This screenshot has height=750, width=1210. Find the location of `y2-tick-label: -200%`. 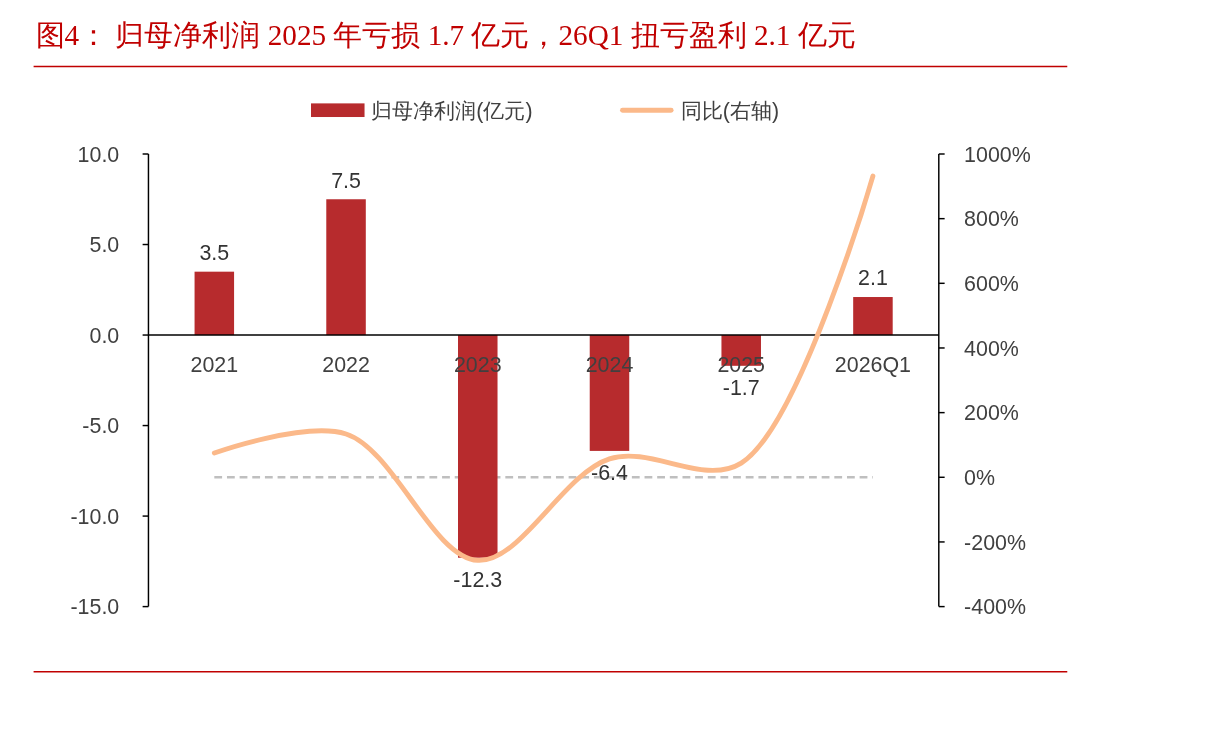

y2-tick-label: -200% is located at coordinates (995, 542).